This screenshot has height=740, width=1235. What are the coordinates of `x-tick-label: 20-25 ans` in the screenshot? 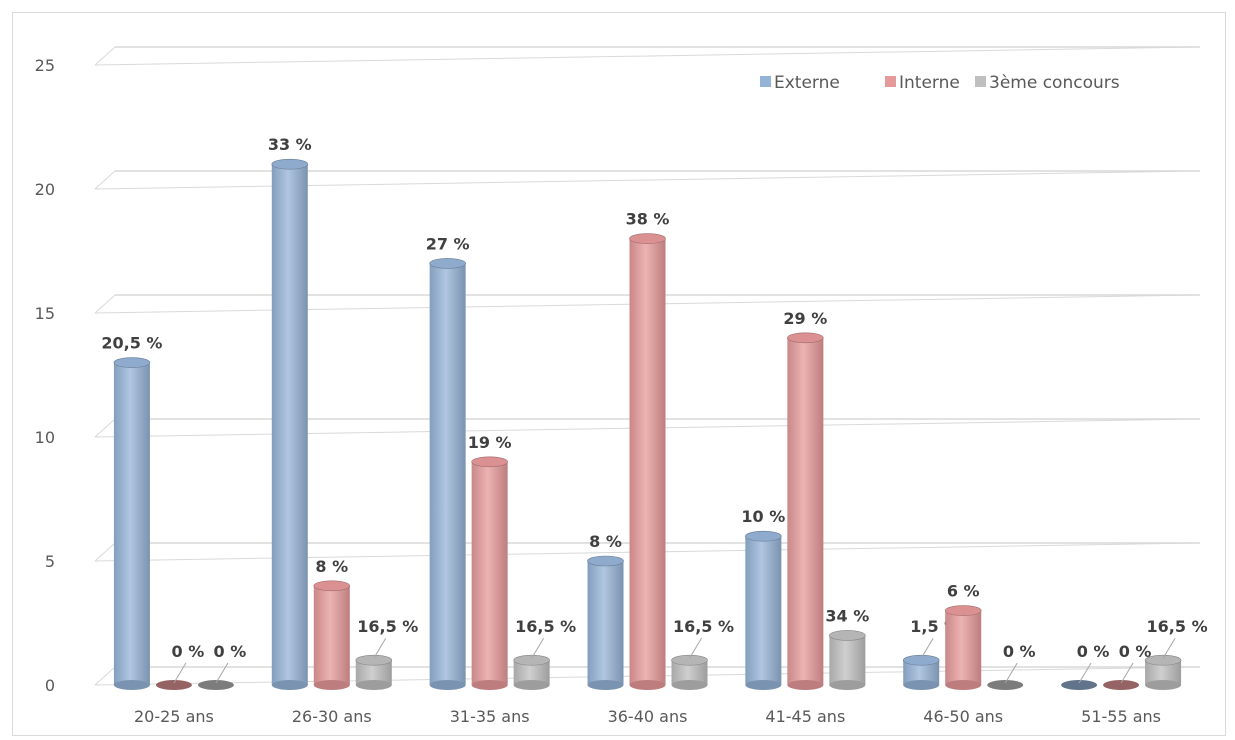 It's located at (174, 716).